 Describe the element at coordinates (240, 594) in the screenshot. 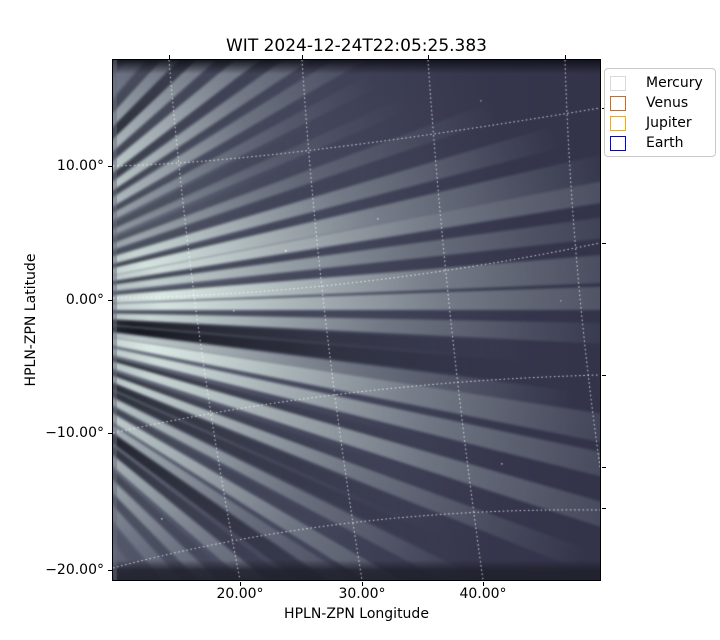

I see `x-tick-label: 20.00°` at that location.